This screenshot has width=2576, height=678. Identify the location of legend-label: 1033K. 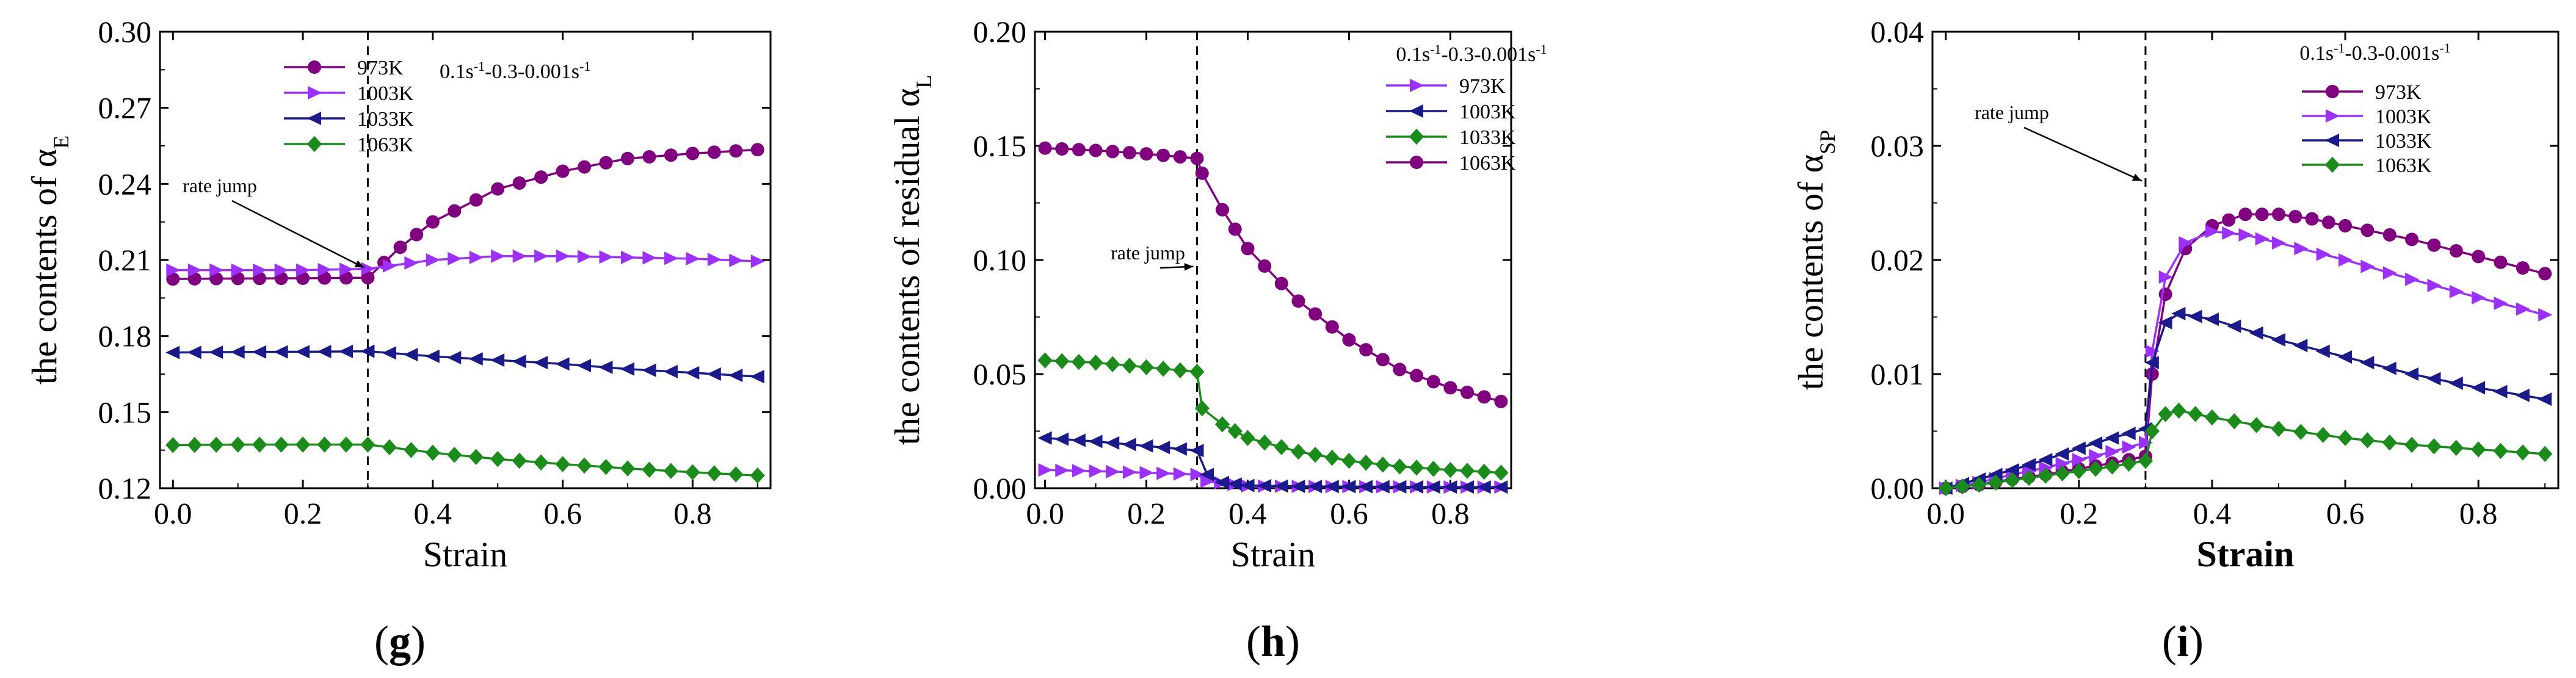
(1487, 137).